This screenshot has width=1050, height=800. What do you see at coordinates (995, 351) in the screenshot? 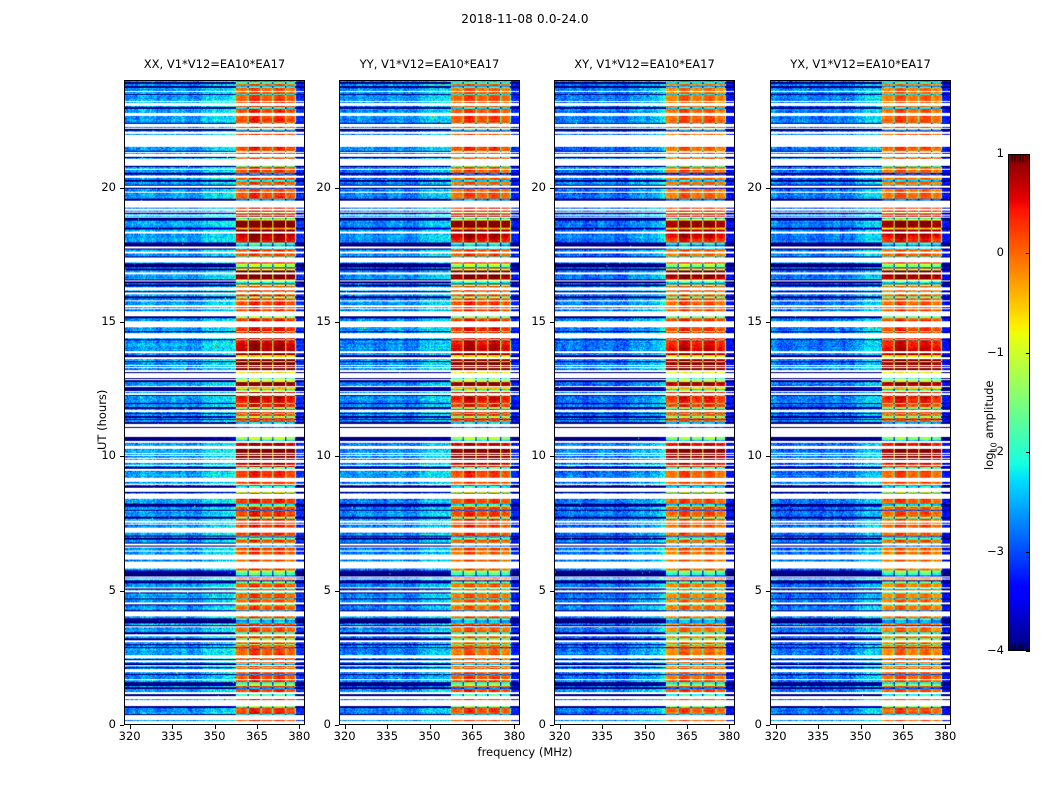
I see `colorbar-tick-label: −1` at bounding box center [995, 351].